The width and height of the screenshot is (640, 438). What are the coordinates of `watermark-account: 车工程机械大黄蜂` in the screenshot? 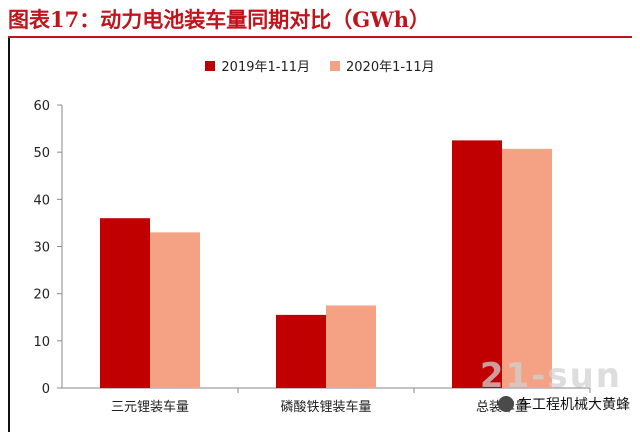 It's located at (564, 404).